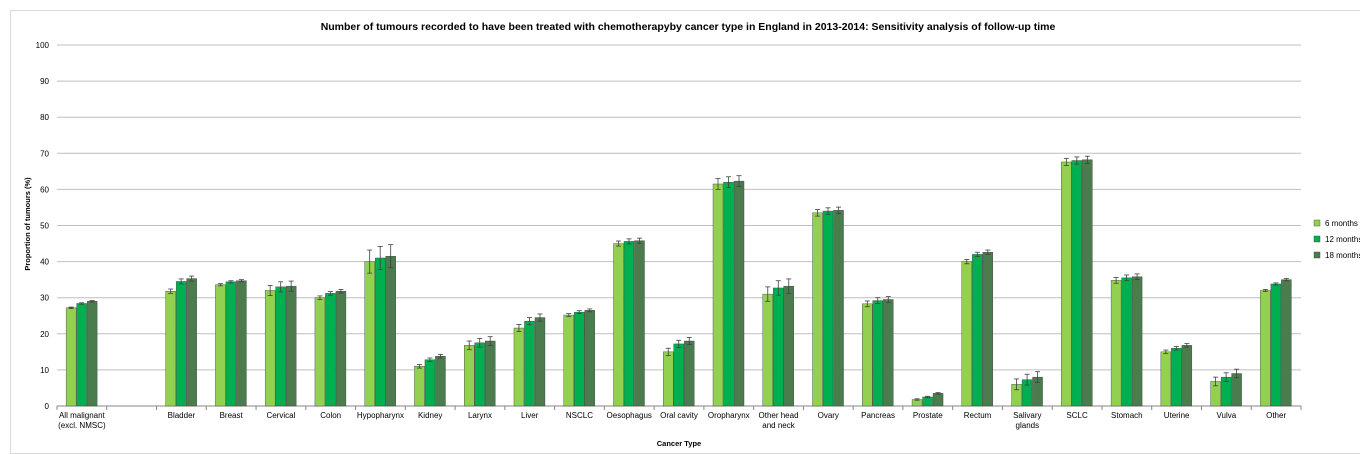  What do you see at coordinates (44, 370) in the screenshot?
I see `y-tick-label: 10` at bounding box center [44, 370].